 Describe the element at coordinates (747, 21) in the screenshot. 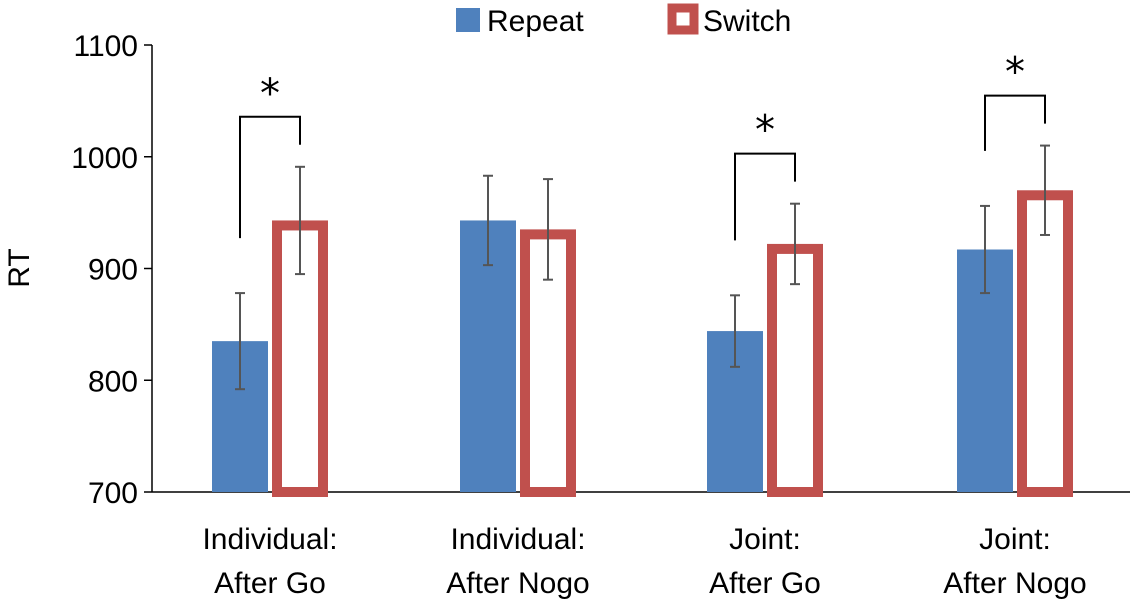

I see `legend-label: Switch` at that location.